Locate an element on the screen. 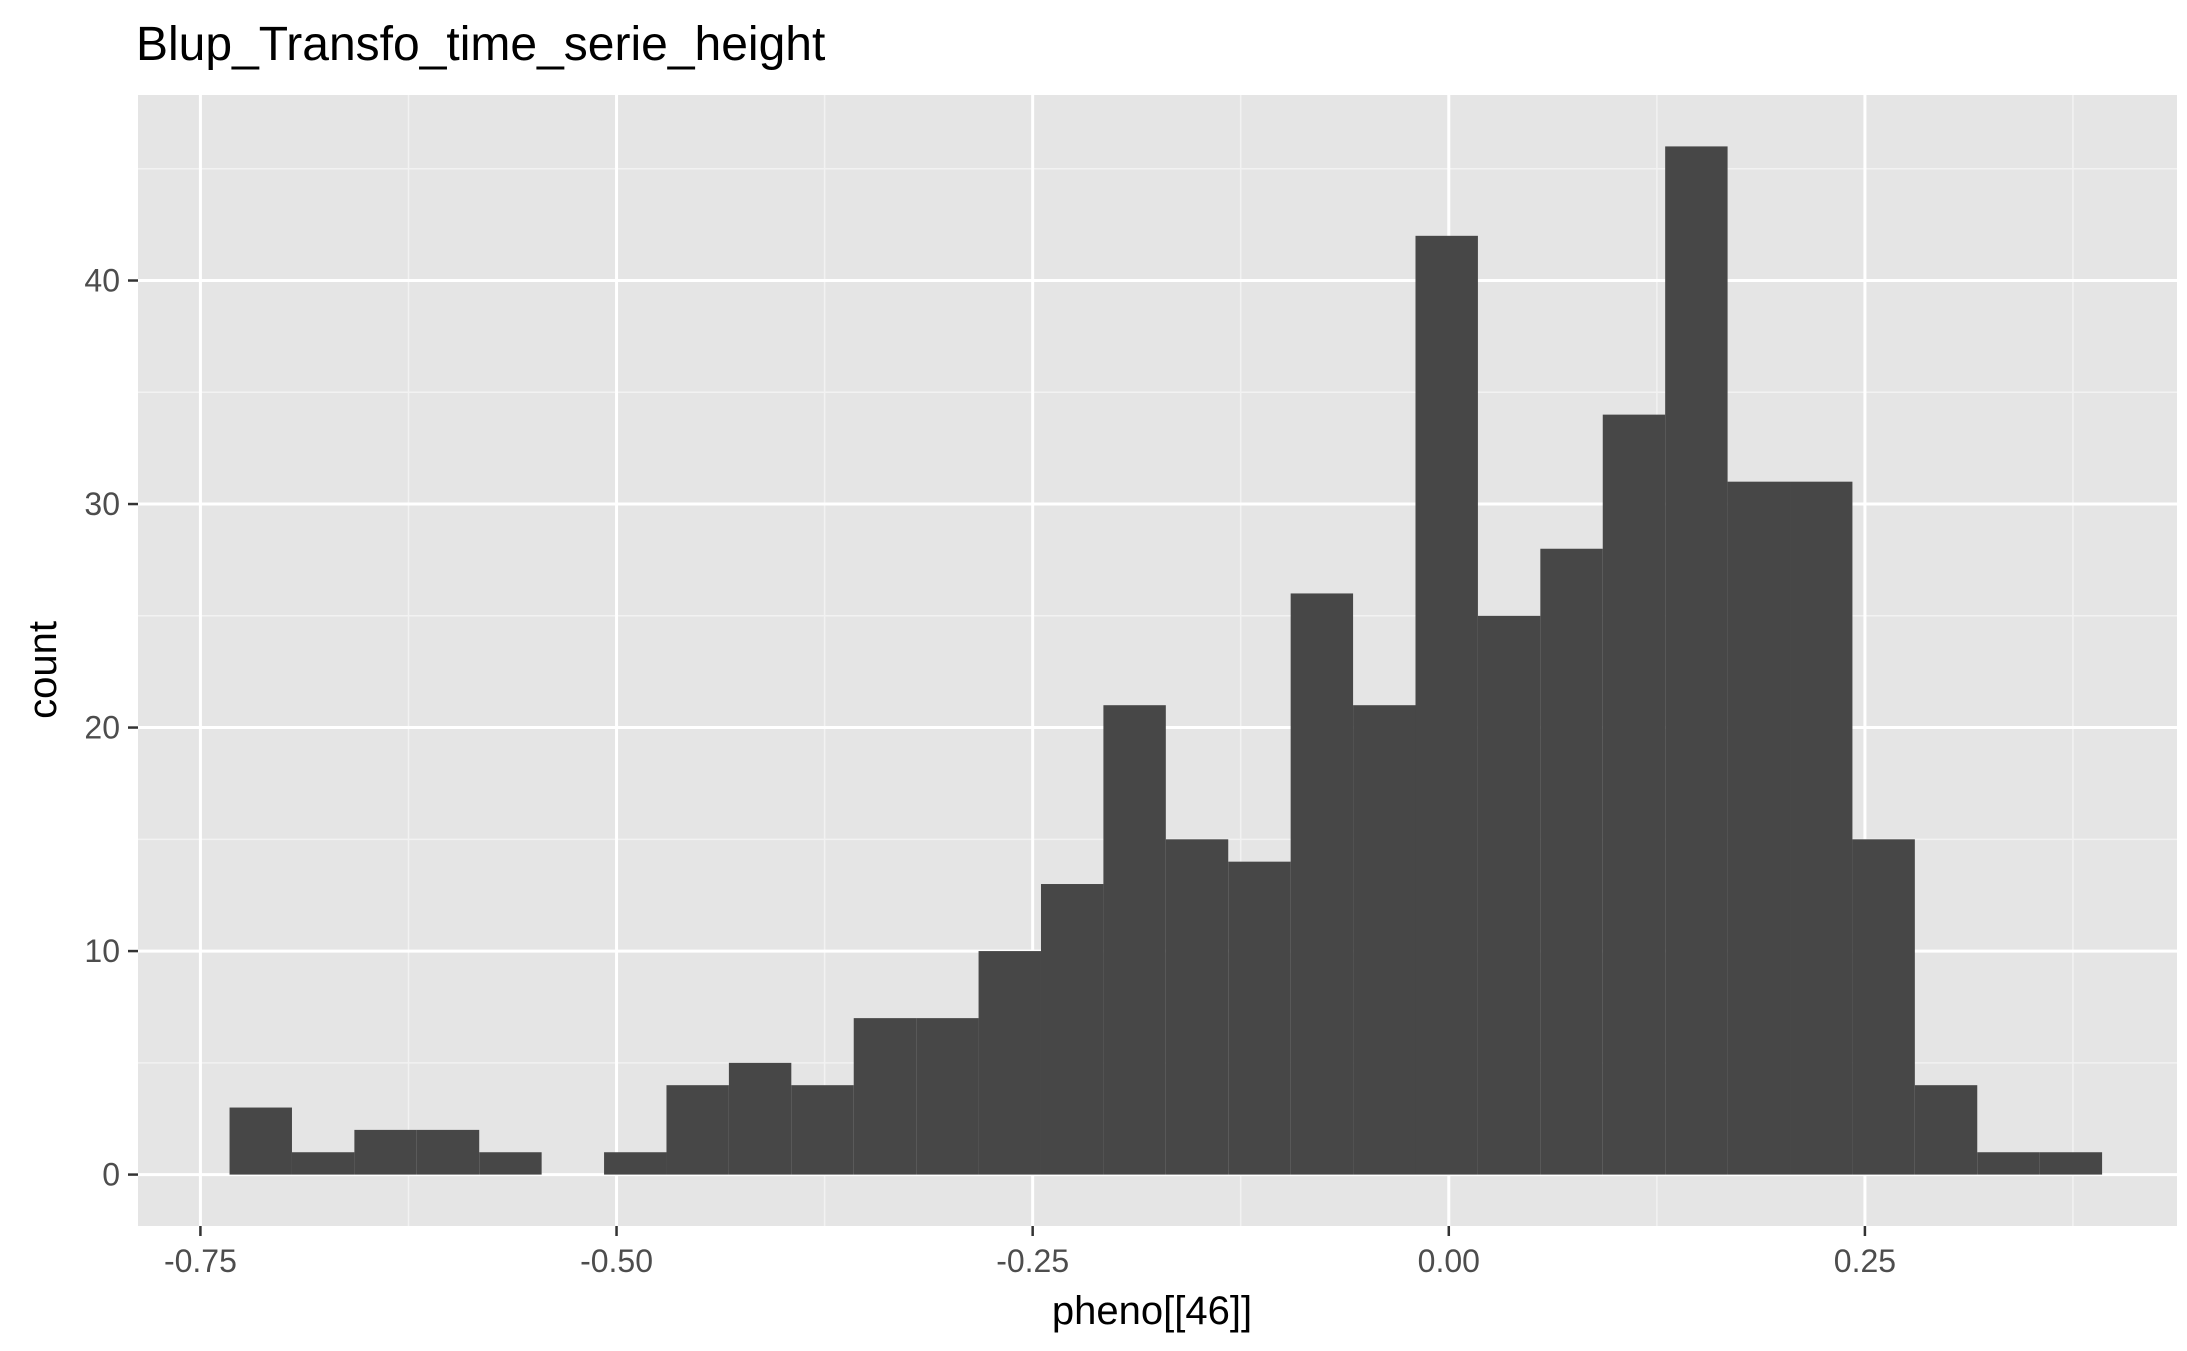 The image size is (2187, 1351). x-tick-label: 0.00 is located at coordinates (1449, 1261).